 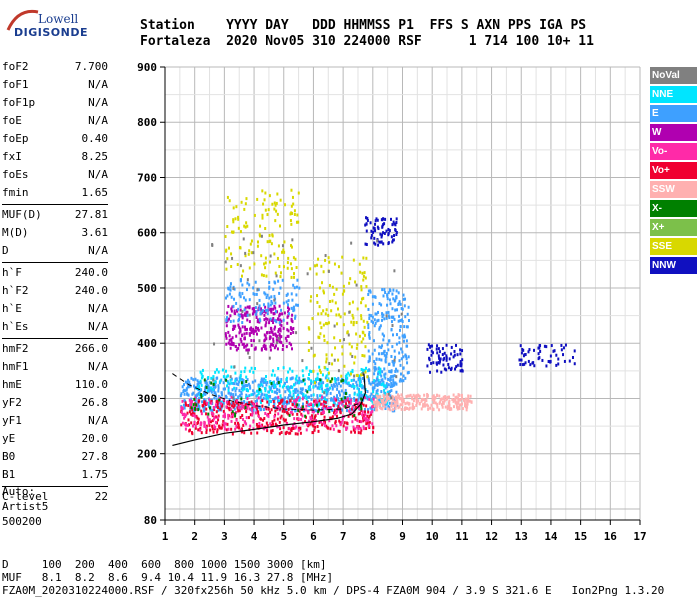 What do you see at coordinates (91, 290) in the screenshot?
I see `param-value: 240.0` at bounding box center [91, 290].